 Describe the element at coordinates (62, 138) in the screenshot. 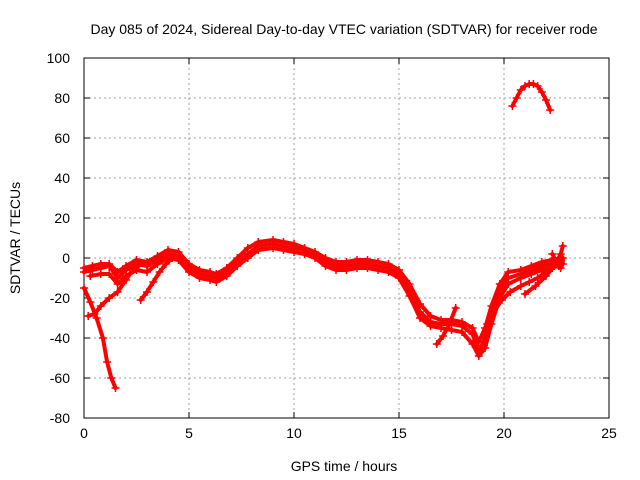

I see `y-tick-label: 60` at that location.